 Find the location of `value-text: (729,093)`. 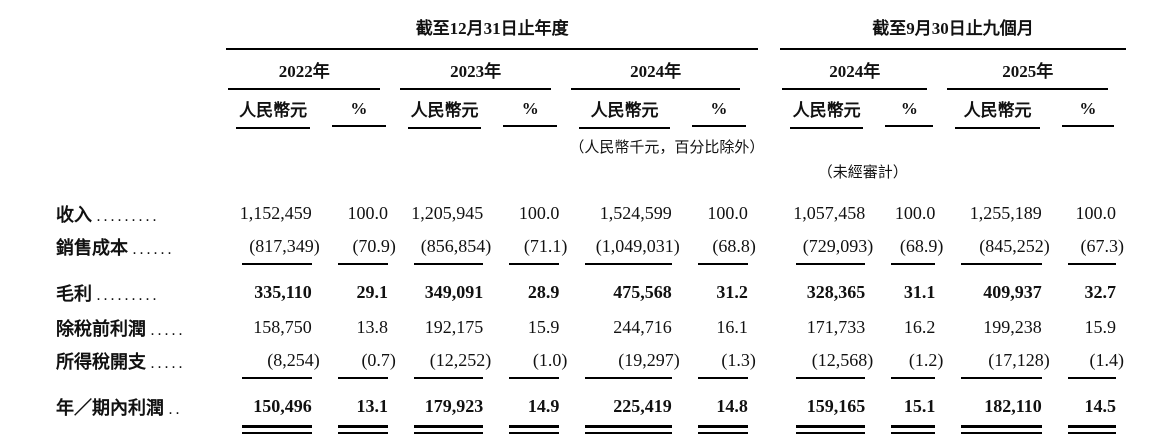

value-text: (729,093) is located at coordinates (838, 246).